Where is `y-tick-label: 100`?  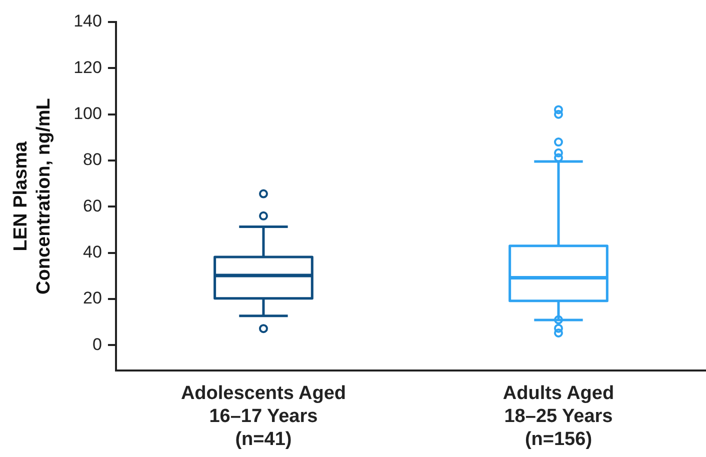 y-tick-label: 100 is located at coordinates (88, 114).